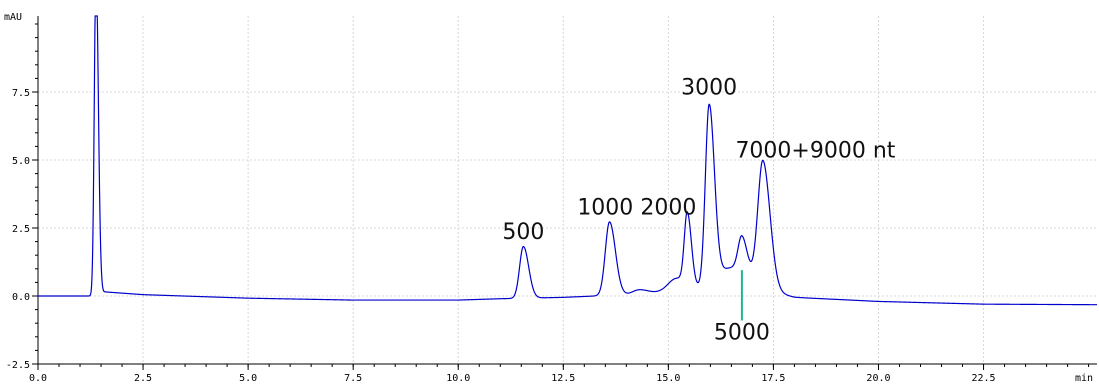 The width and height of the screenshot is (1099, 385). I want to click on x-tick-label: 0.0, so click(38, 378).